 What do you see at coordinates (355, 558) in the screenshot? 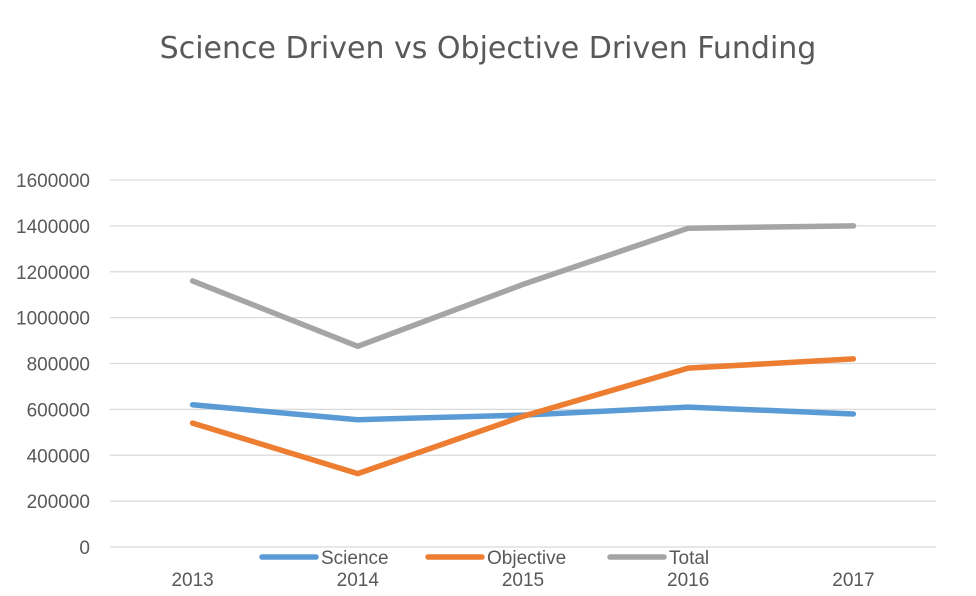
I see `legend-label-science: Science` at bounding box center [355, 558].